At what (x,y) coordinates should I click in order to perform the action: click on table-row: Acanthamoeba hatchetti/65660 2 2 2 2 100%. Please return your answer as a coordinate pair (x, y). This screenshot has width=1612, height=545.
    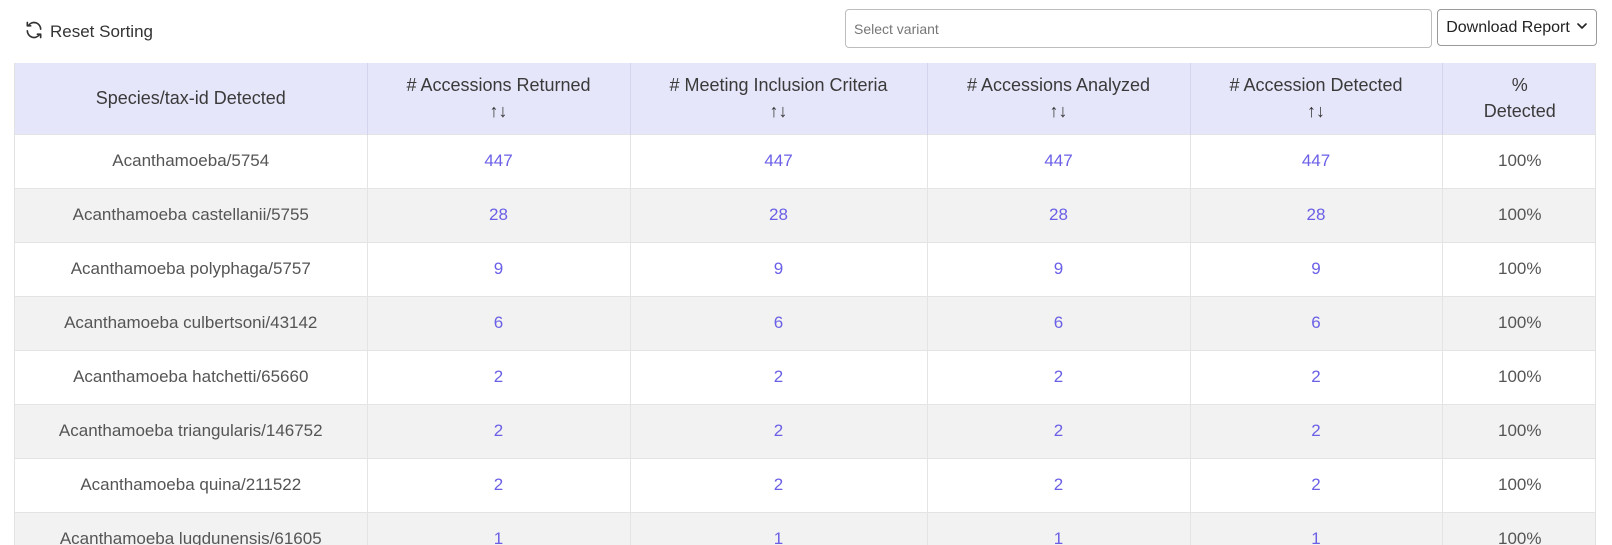
    Looking at the image, I should click on (805, 376).